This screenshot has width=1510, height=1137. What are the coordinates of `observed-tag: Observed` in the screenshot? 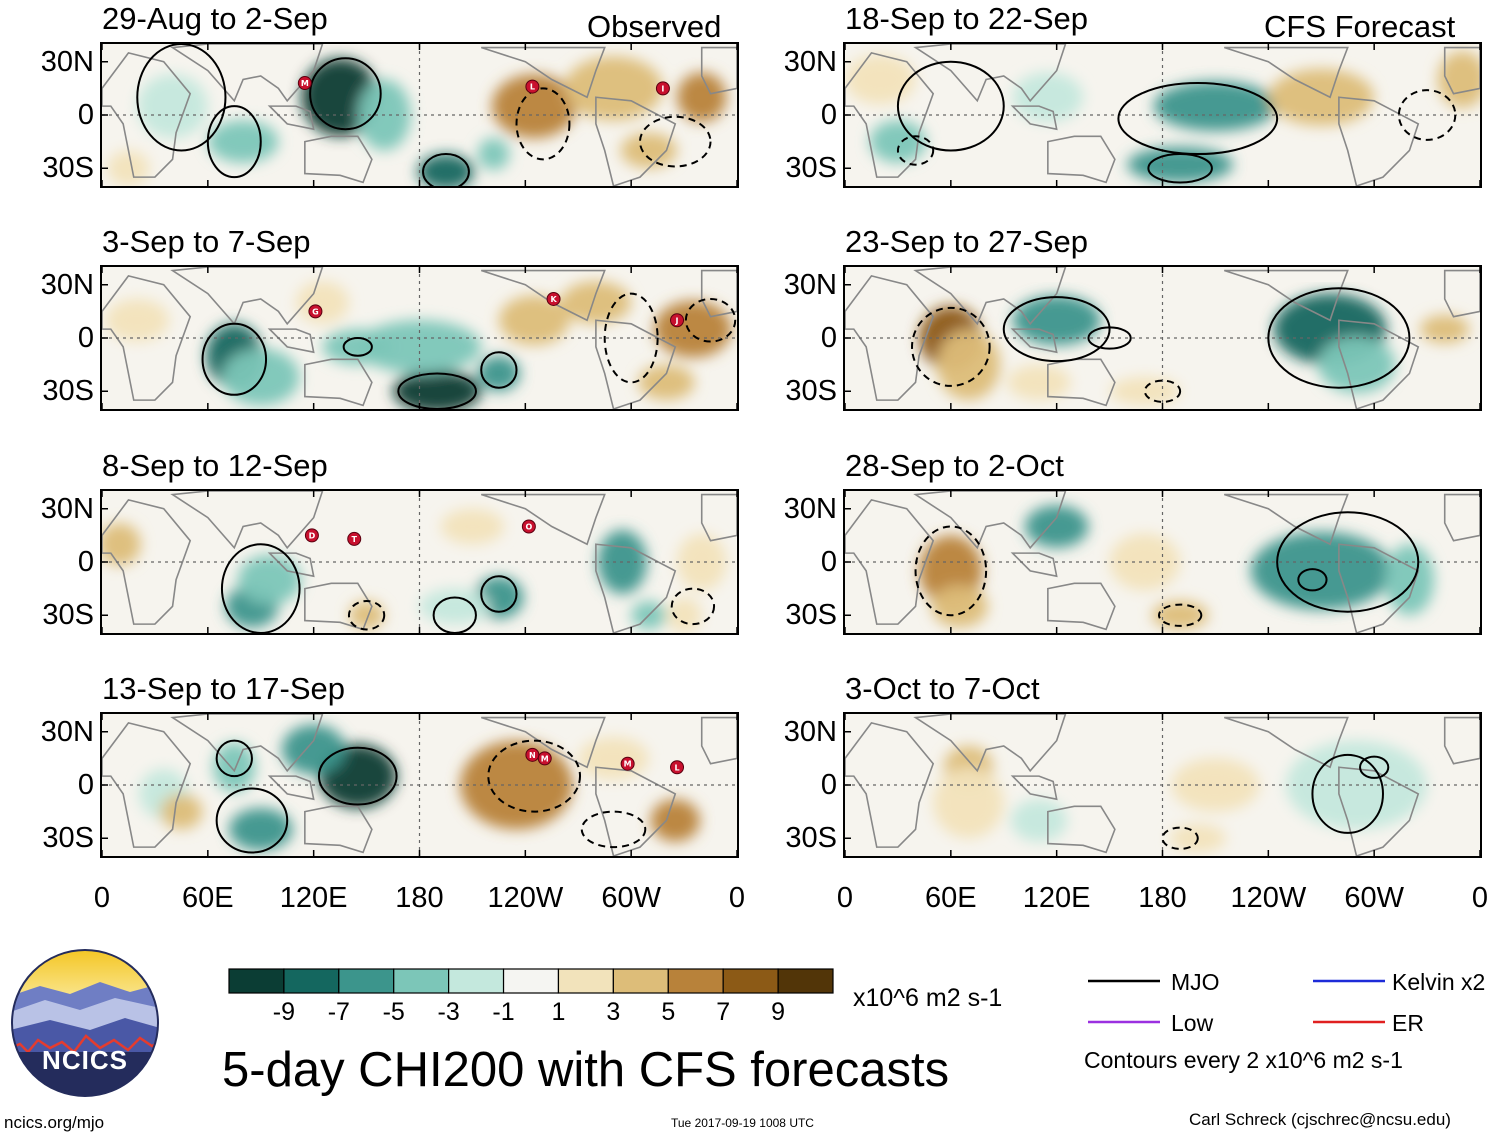 It's located at (654, 26).